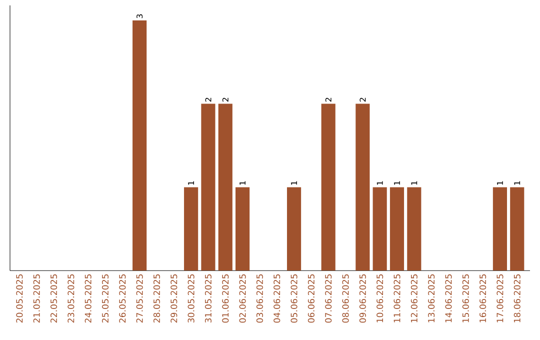 The width and height of the screenshot is (540, 340). I want to click on x-tick-label: 31.05.2025, so click(208, 298).